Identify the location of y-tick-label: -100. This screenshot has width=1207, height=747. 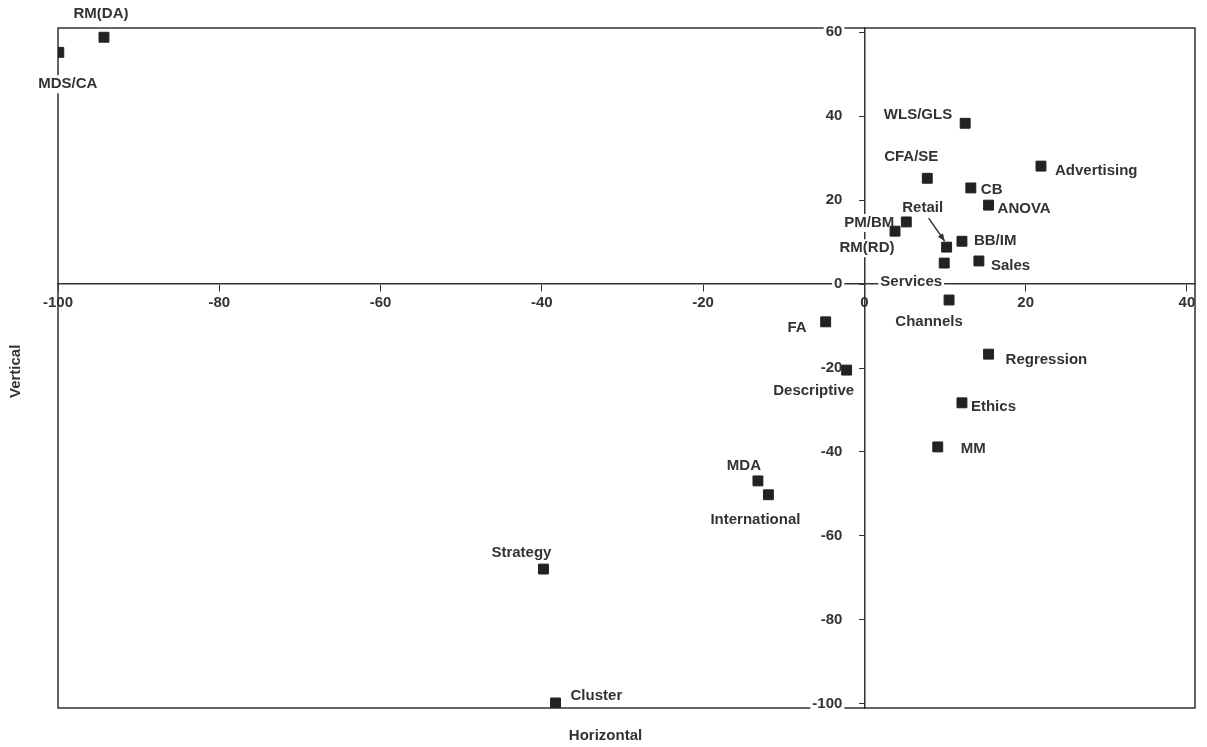
(827, 702).